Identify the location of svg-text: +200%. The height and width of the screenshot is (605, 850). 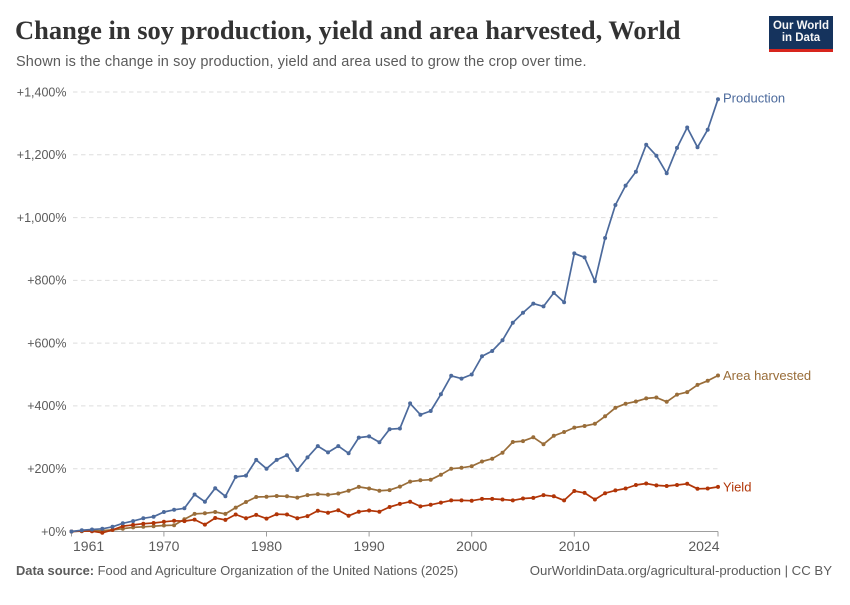
(46, 469).